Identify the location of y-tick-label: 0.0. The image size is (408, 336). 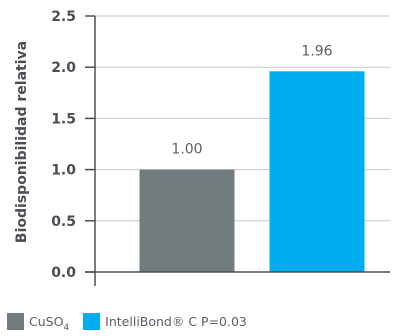
(63, 273).